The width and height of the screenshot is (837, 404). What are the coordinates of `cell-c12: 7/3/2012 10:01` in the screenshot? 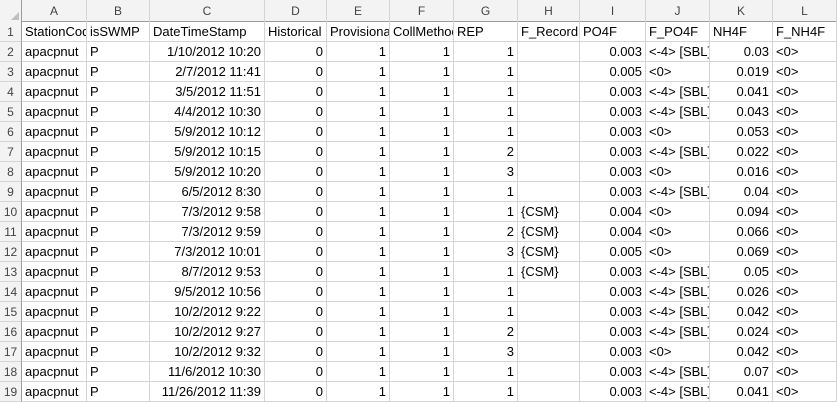 It's located at (207, 252).